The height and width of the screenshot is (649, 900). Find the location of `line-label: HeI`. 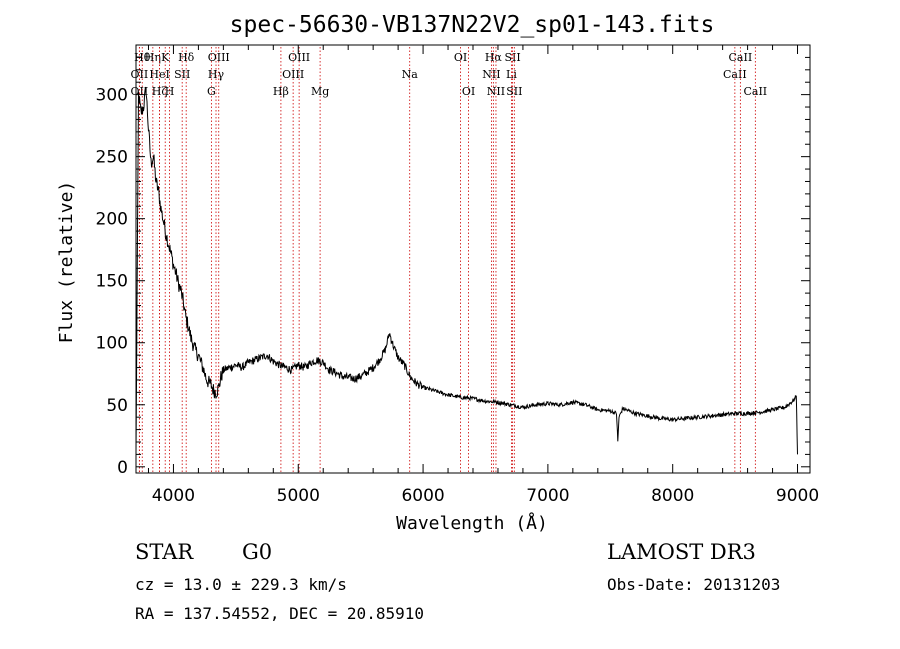

line-label: HeI is located at coordinates (159, 74).